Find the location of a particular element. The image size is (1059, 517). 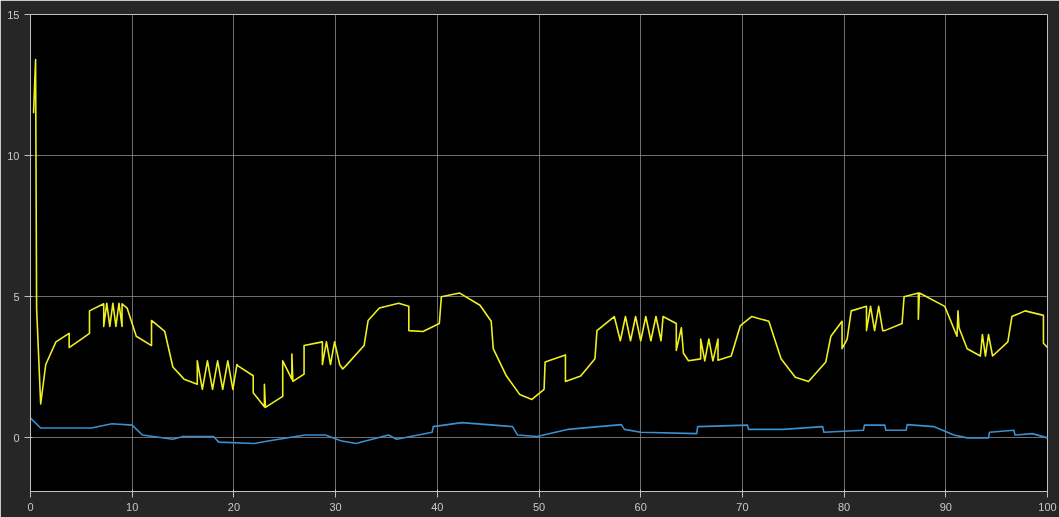

y-tick-label: 15 is located at coordinates (13, 14).